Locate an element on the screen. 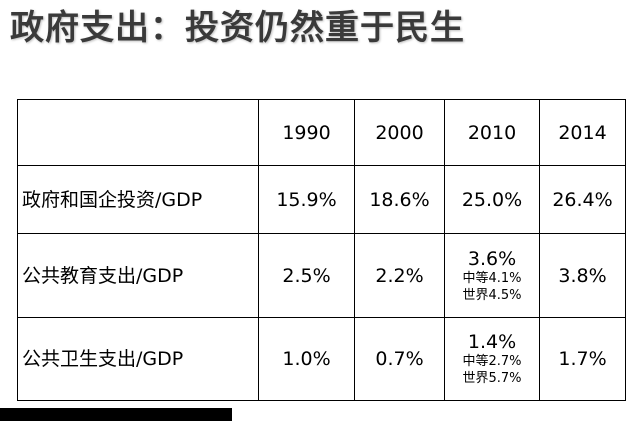 Image resolution: width=640 pixels, height=421 pixels. cell-subvalue-world: 世界4.5% is located at coordinates (492, 295).